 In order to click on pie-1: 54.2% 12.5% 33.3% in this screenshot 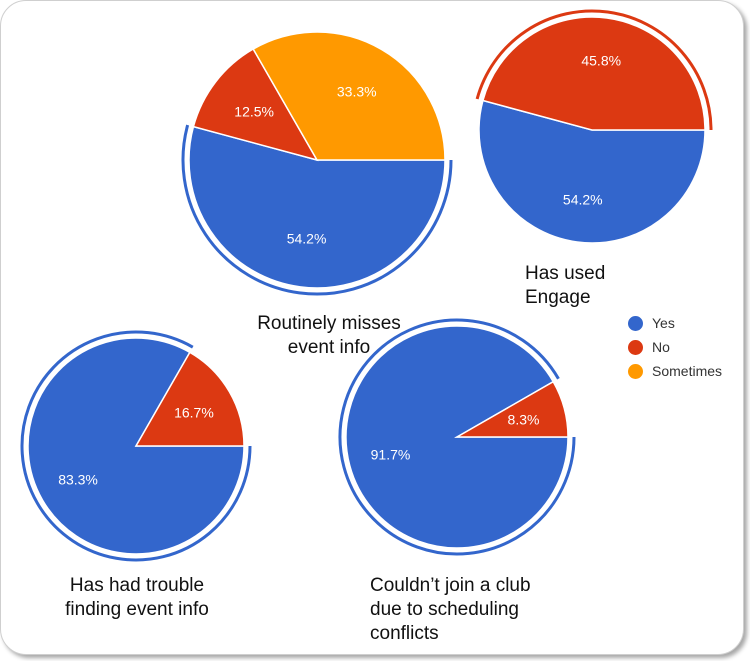, I will do `click(317, 163)`.